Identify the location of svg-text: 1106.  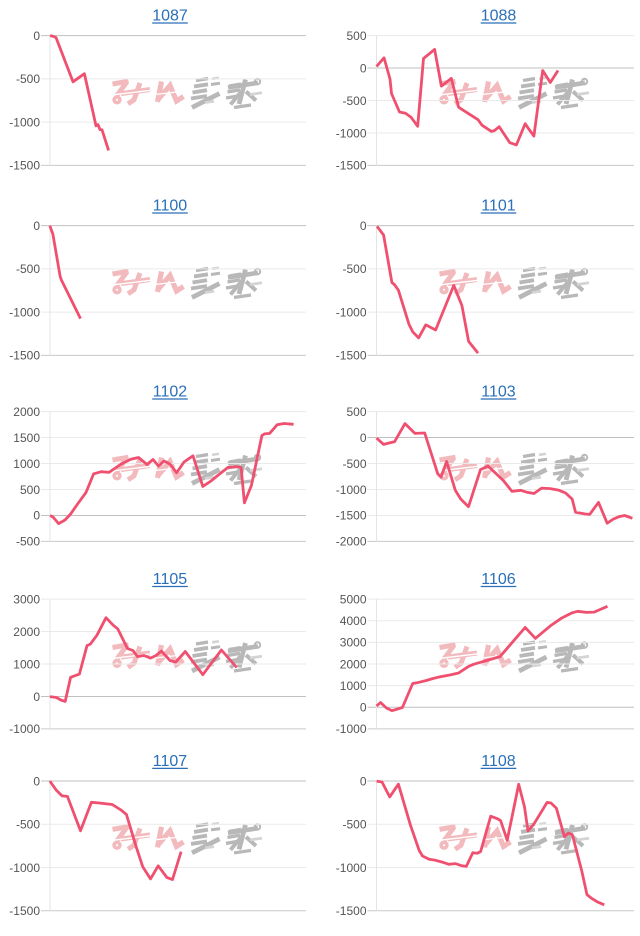
(498, 579).